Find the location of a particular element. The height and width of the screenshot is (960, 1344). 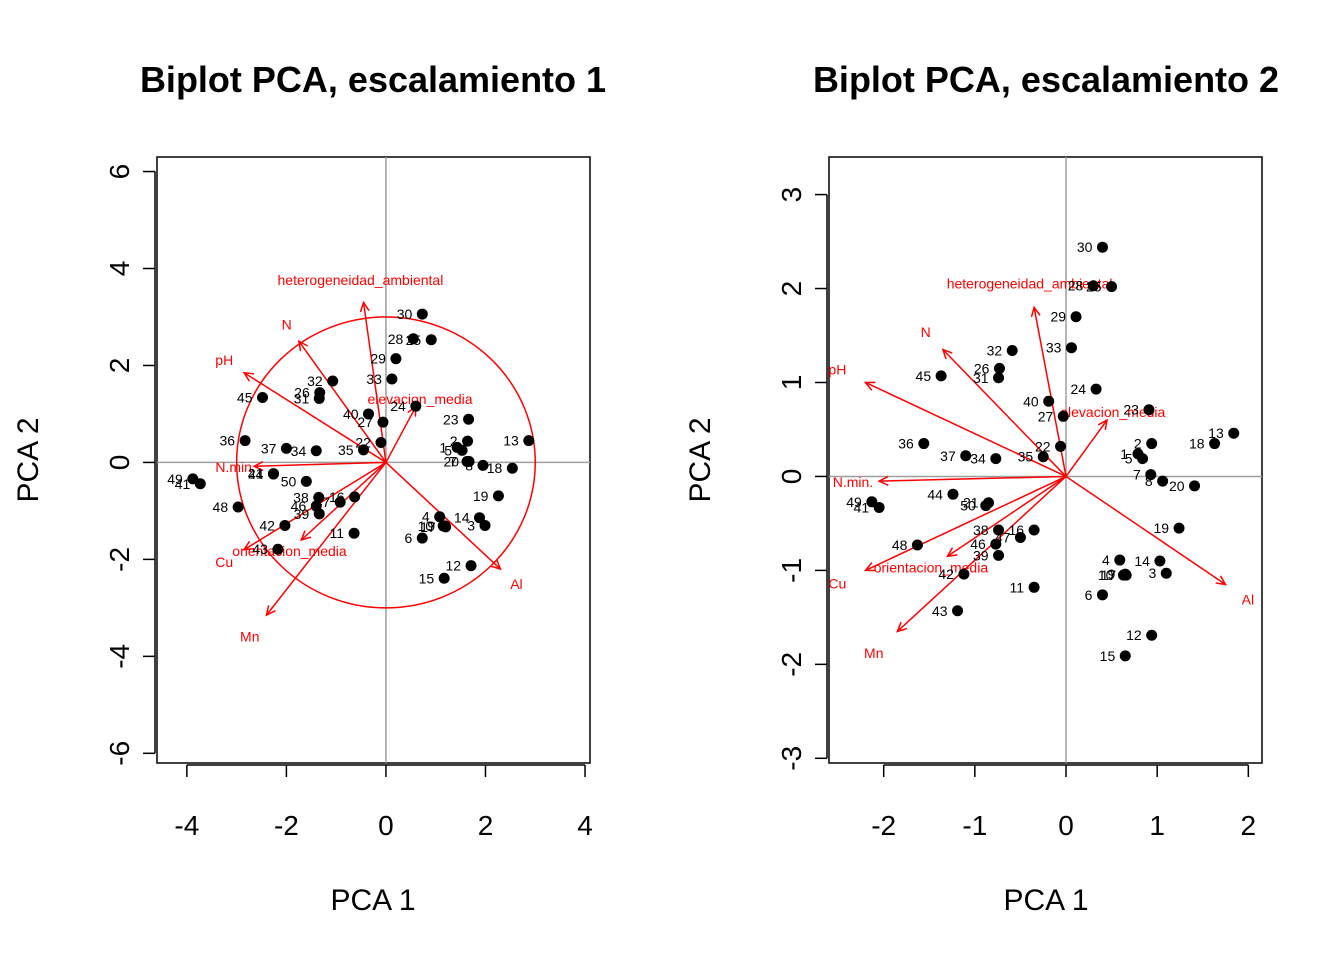

site-label: 32 is located at coordinates (315, 381).